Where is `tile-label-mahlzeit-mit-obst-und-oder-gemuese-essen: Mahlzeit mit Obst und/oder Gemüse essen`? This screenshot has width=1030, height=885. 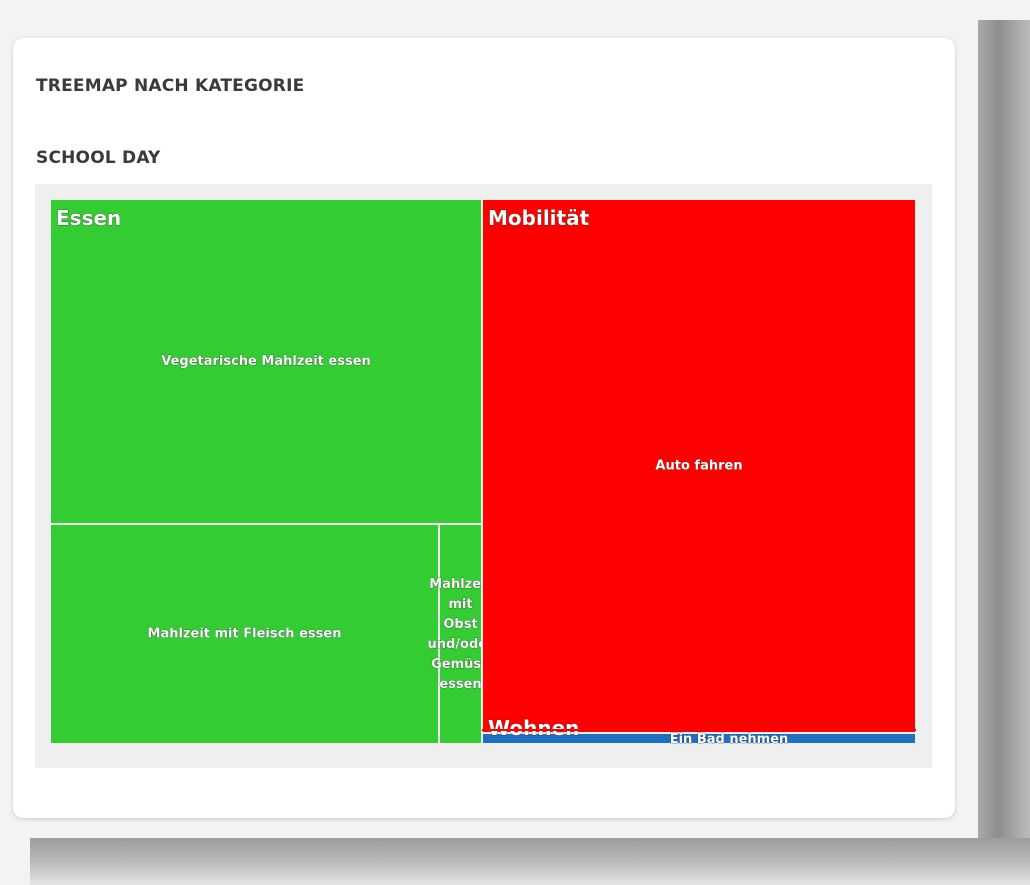
tile-label-mahlzeit-mit-obst-und-oder-gemuese-essen: Mahlzeit mit Obst und/oder Gemüse essen is located at coordinates (460, 634).